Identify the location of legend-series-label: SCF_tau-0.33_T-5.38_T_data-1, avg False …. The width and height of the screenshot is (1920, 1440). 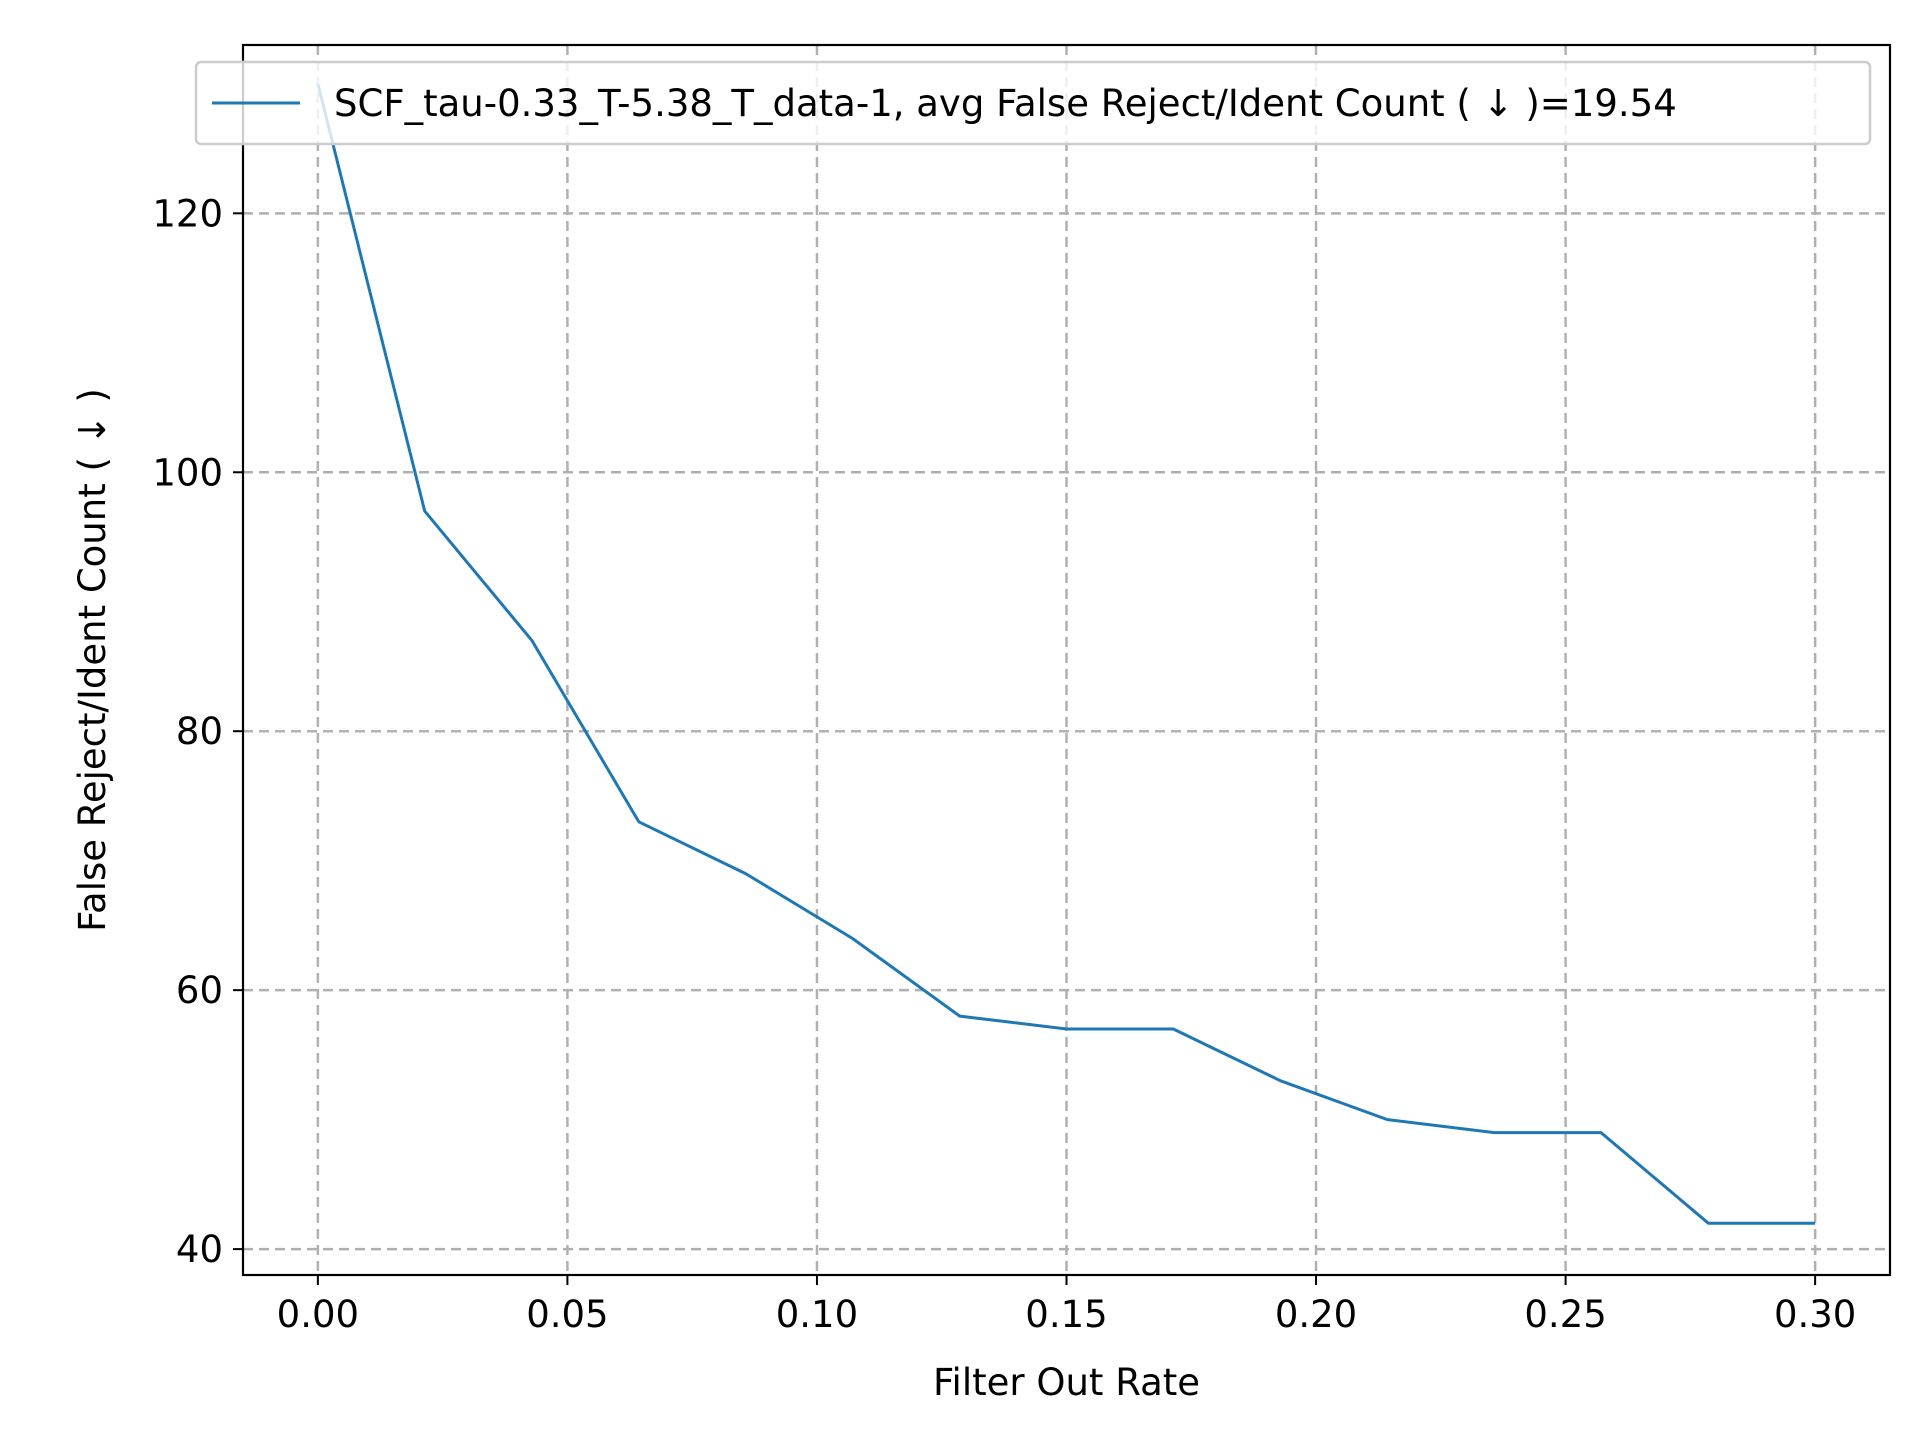
(1005, 103).